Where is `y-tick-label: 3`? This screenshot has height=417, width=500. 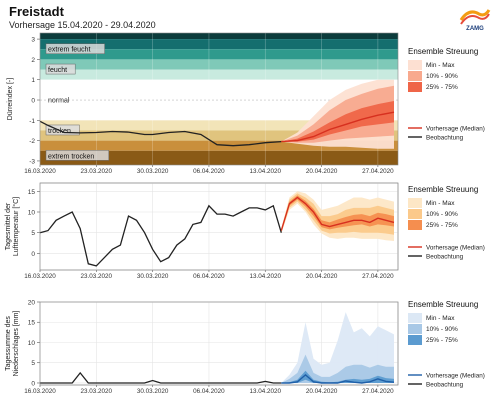
y-tick-label: 3 is located at coordinates (33, 40).